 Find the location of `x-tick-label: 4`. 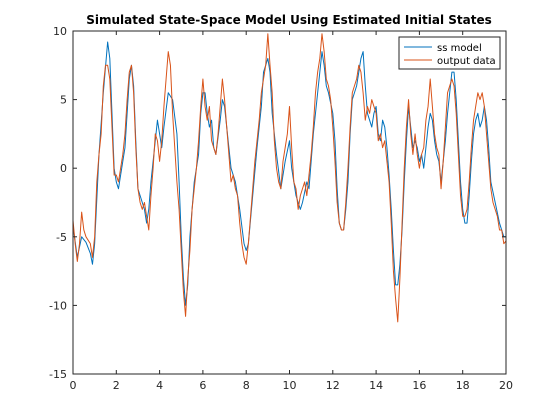

x-tick-label: 4 is located at coordinates (159, 385).